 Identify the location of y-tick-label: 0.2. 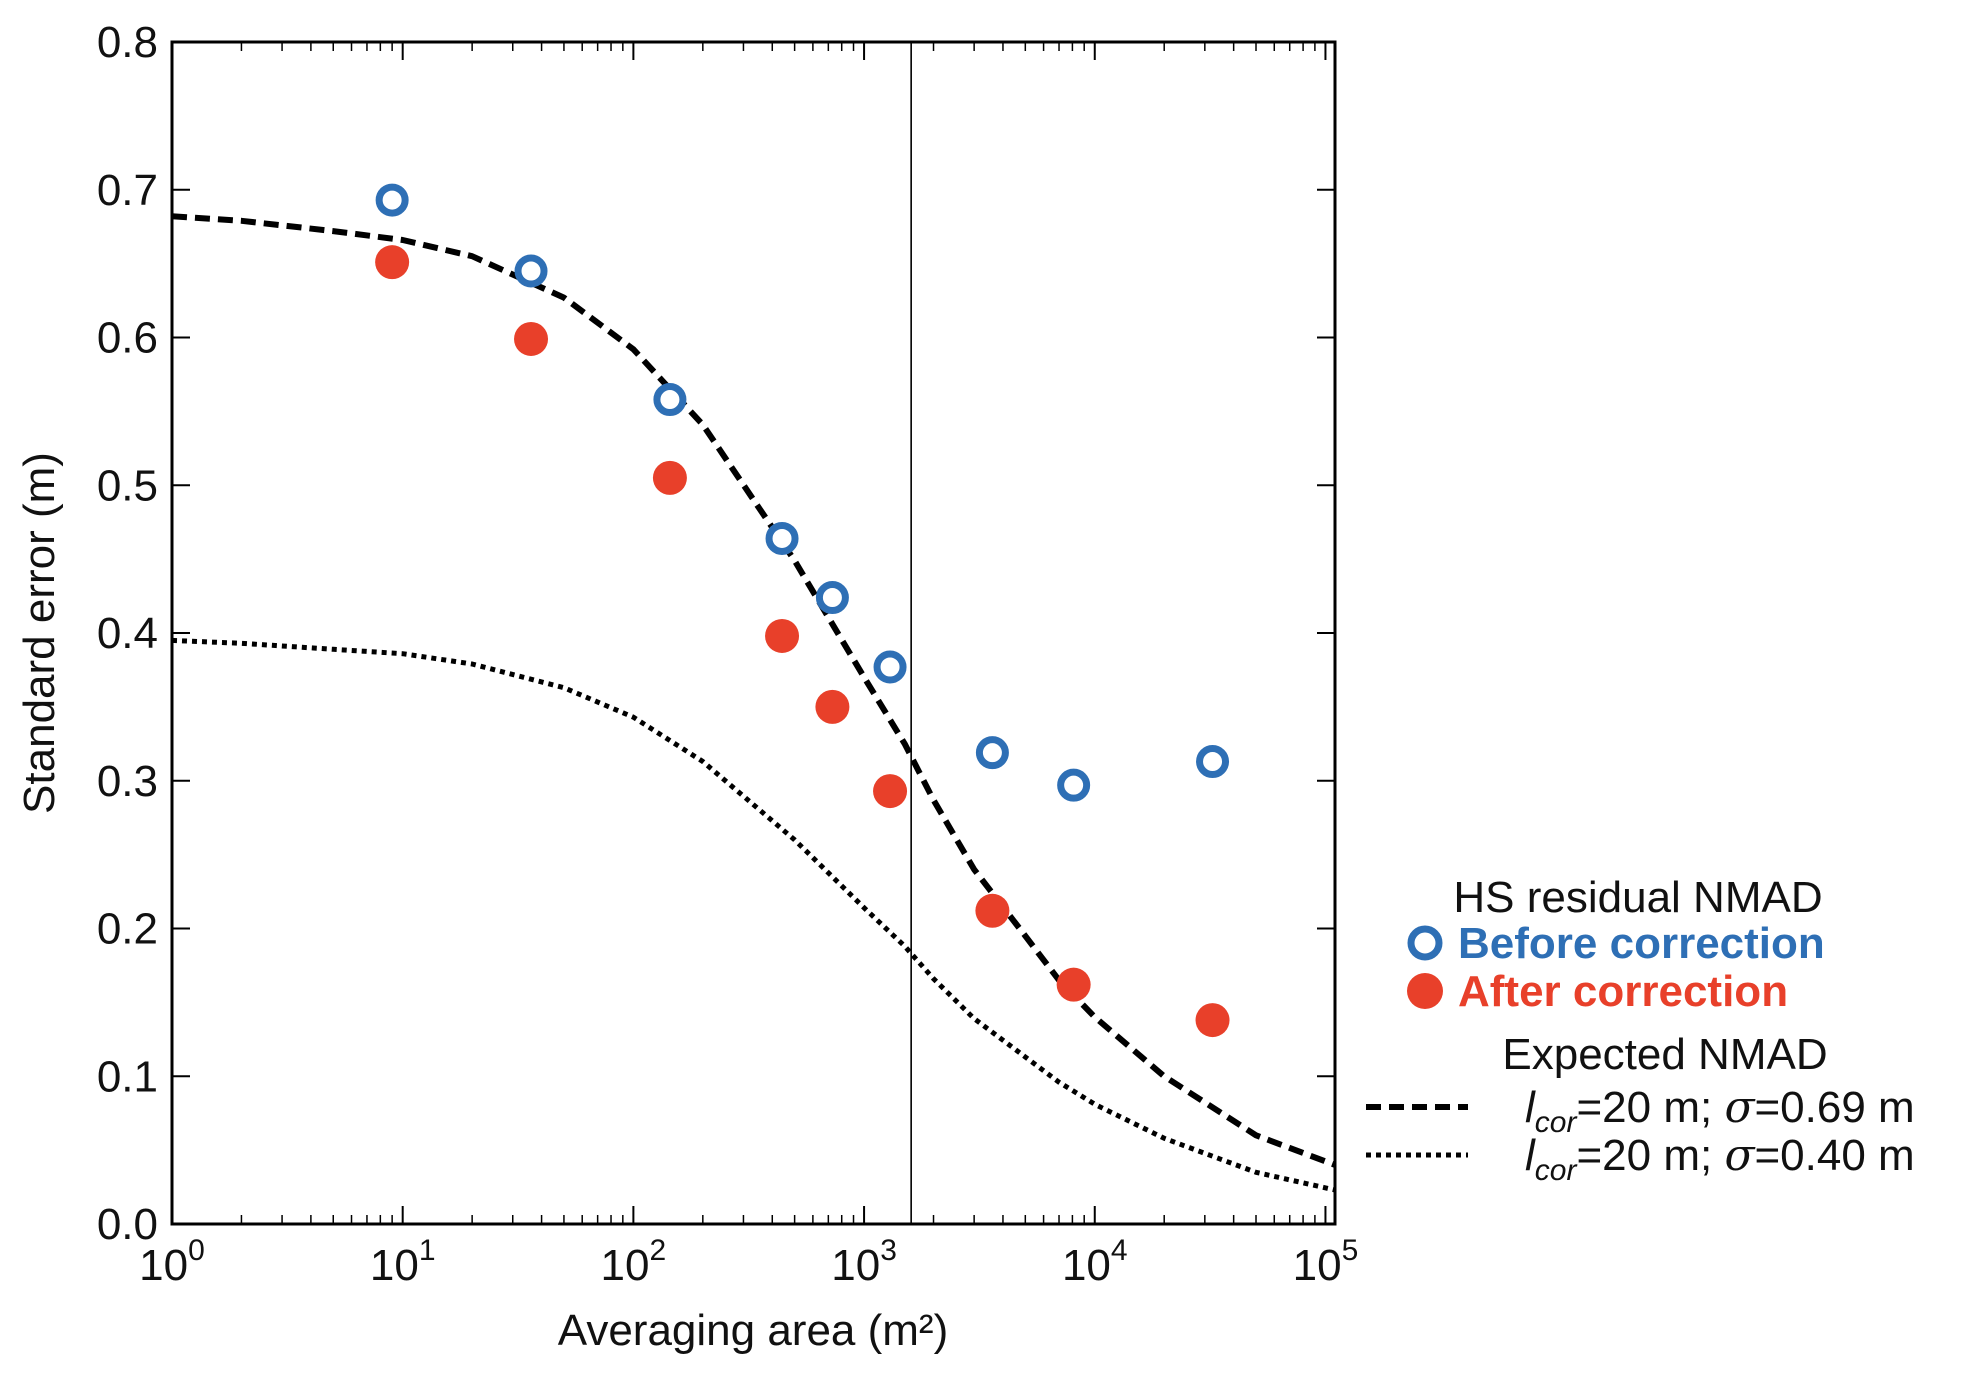
(127, 929).